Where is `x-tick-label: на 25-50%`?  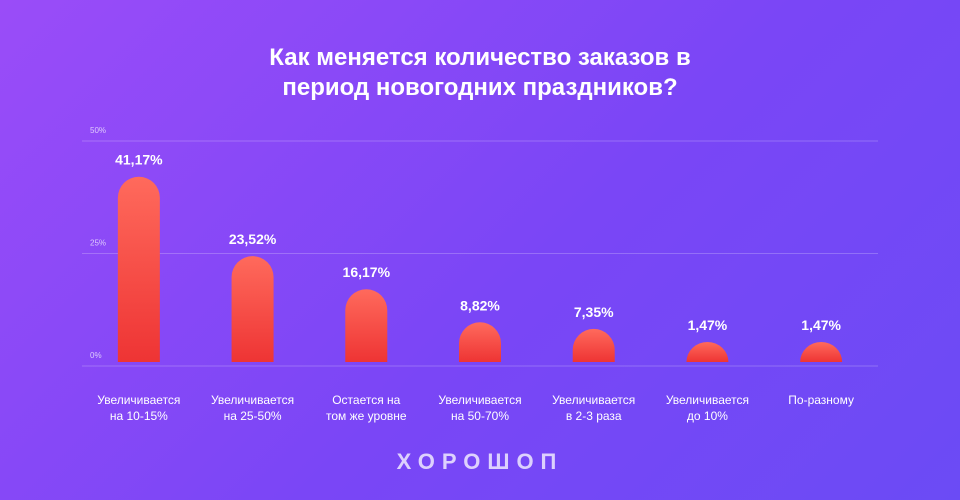
x-tick-label: на 25-50% is located at coordinates (253, 416).